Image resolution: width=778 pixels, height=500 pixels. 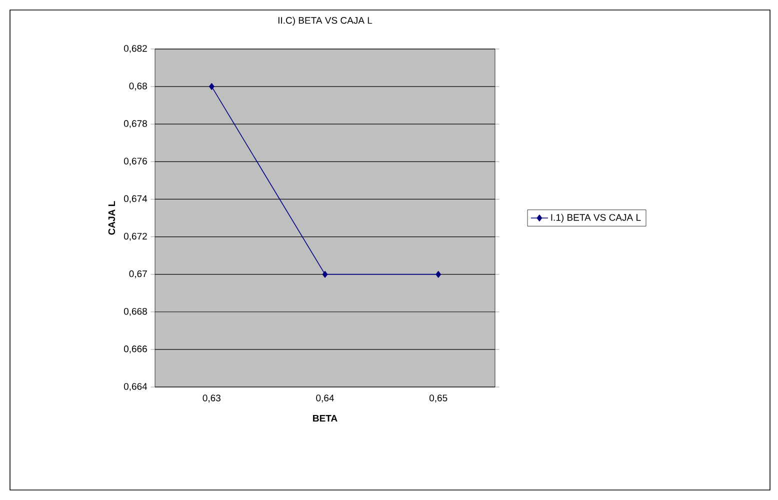 What do you see at coordinates (135, 162) in the screenshot?
I see `y-tick-label: 0,676` at bounding box center [135, 162].